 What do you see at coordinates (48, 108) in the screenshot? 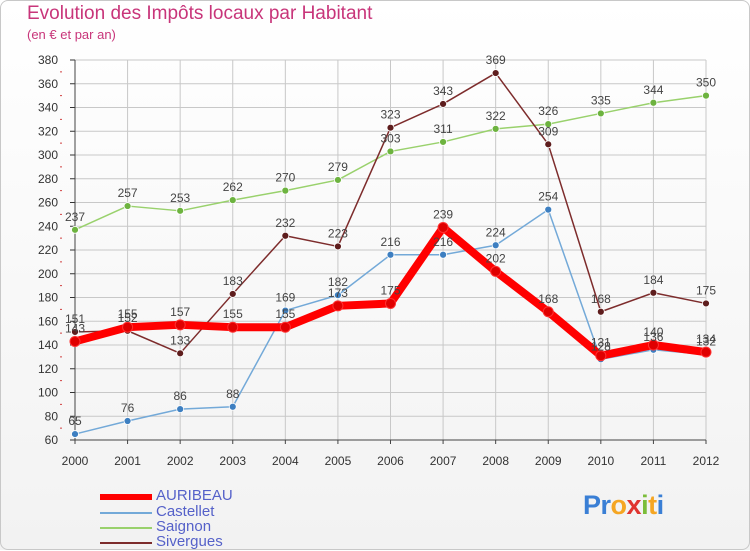
I see `y-tick-label: 340` at bounding box center [48, 108].